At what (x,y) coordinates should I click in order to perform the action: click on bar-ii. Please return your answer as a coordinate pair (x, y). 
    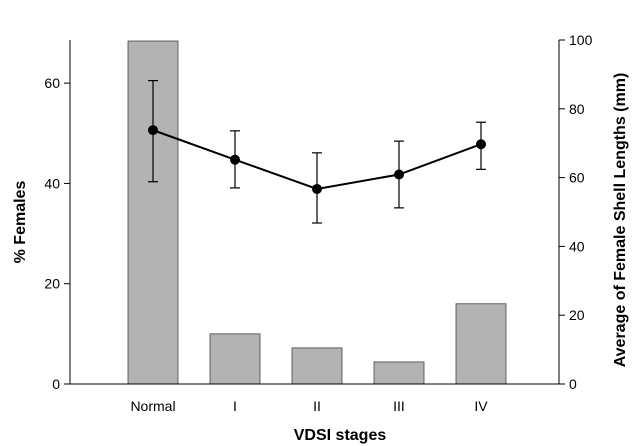
    Looking at the image, I should click on (317, 366).